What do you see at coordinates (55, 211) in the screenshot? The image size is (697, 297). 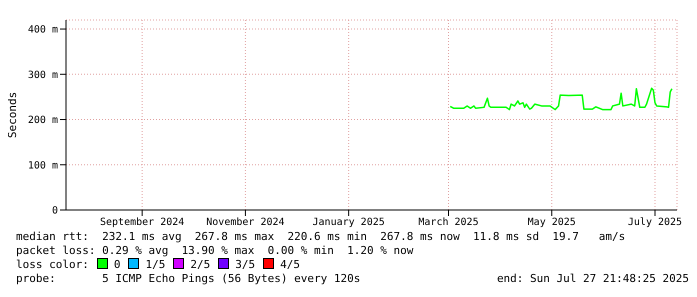 I see `y-tick-label: 0` at bounding box center [55, 211].